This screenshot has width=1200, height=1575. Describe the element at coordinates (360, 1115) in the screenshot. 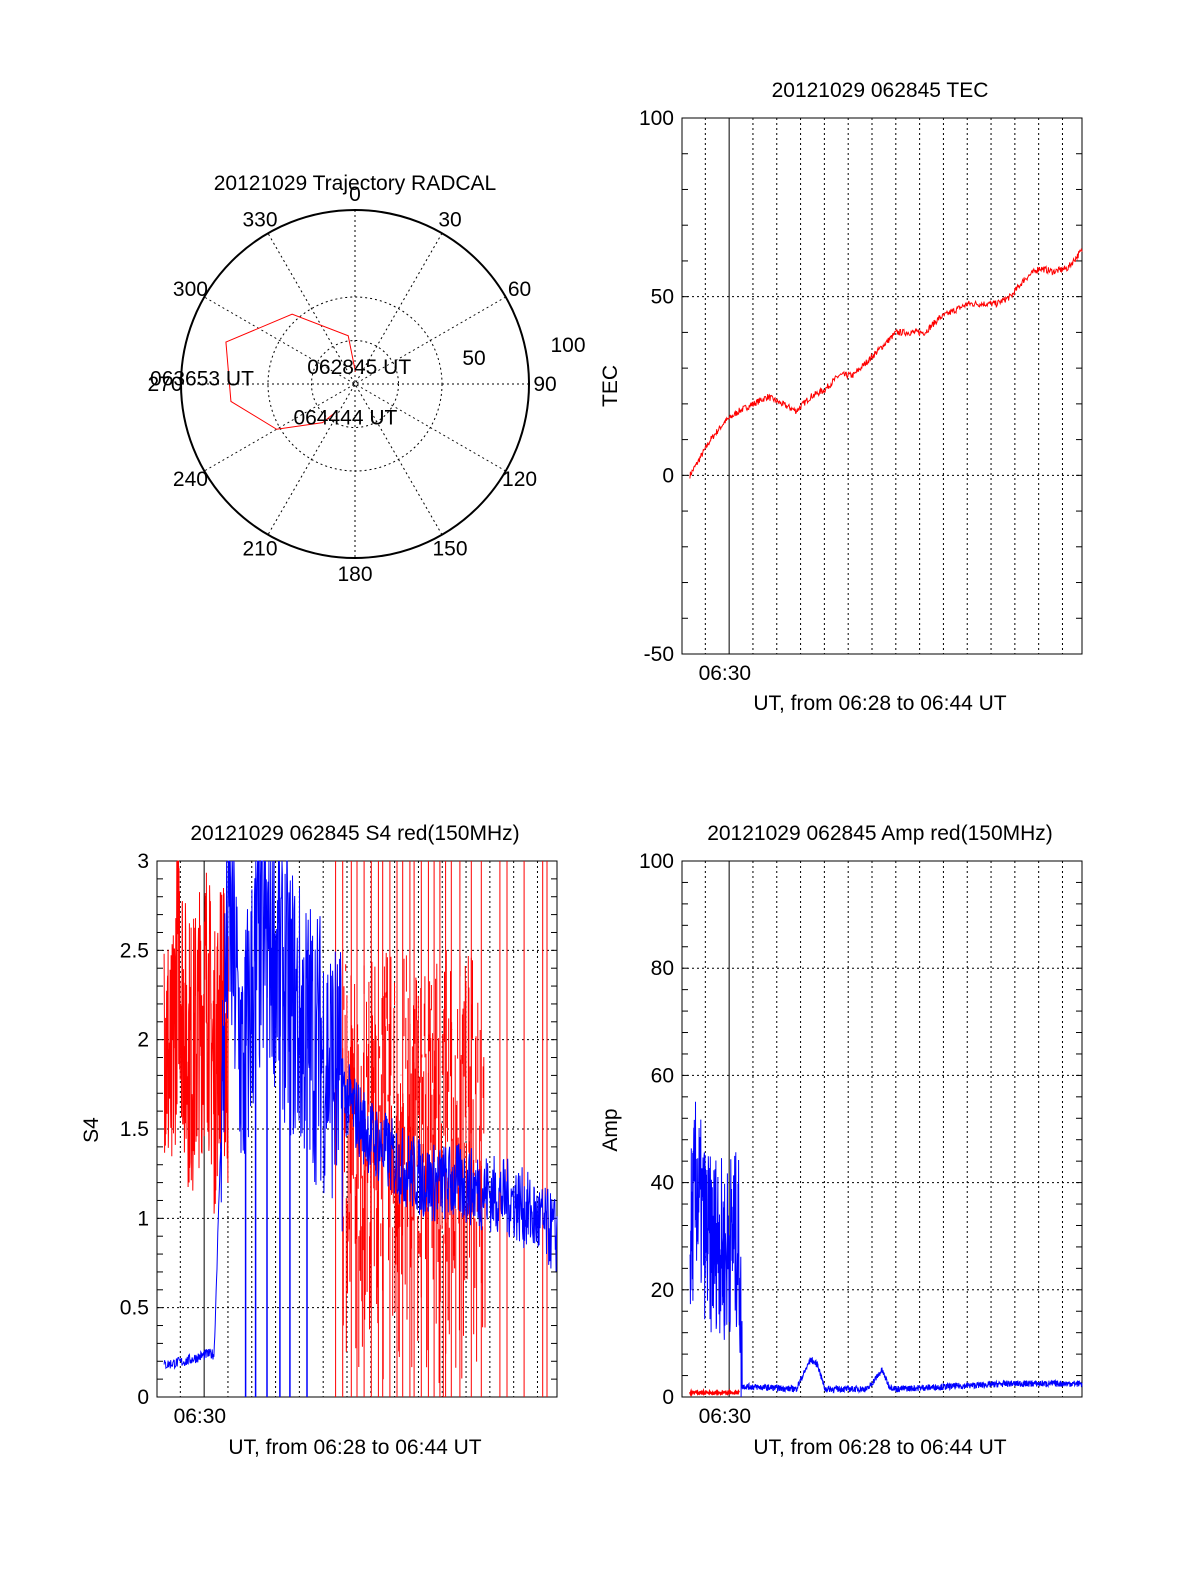

I see `s4-blue-series-line` at that location.